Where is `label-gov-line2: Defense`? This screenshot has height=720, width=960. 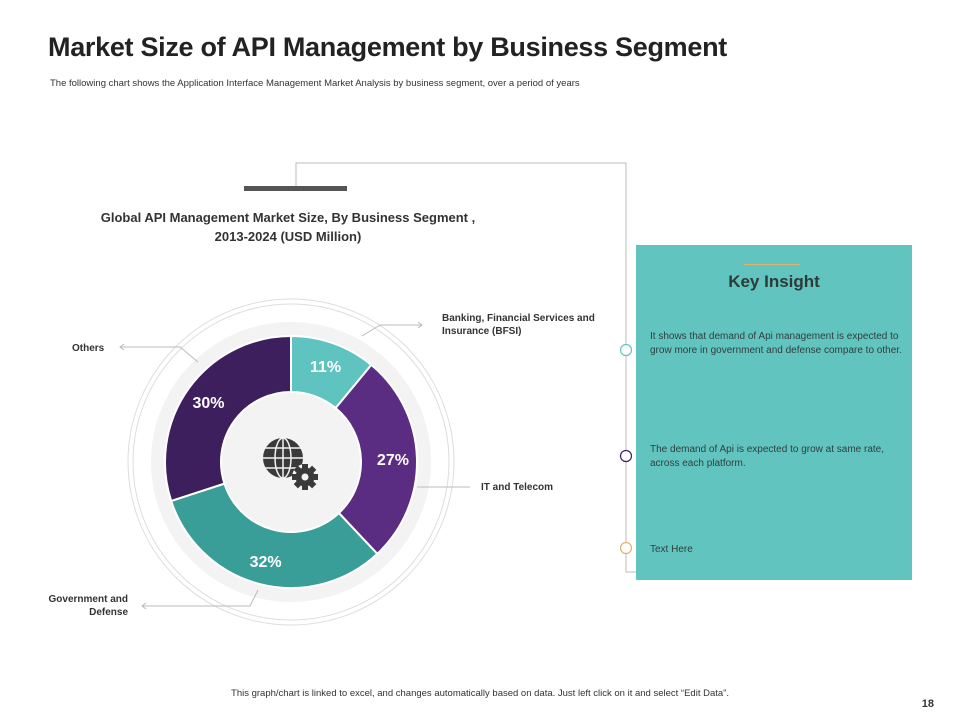 label-gov-line2: Defense is located at coordinates (108, 612).